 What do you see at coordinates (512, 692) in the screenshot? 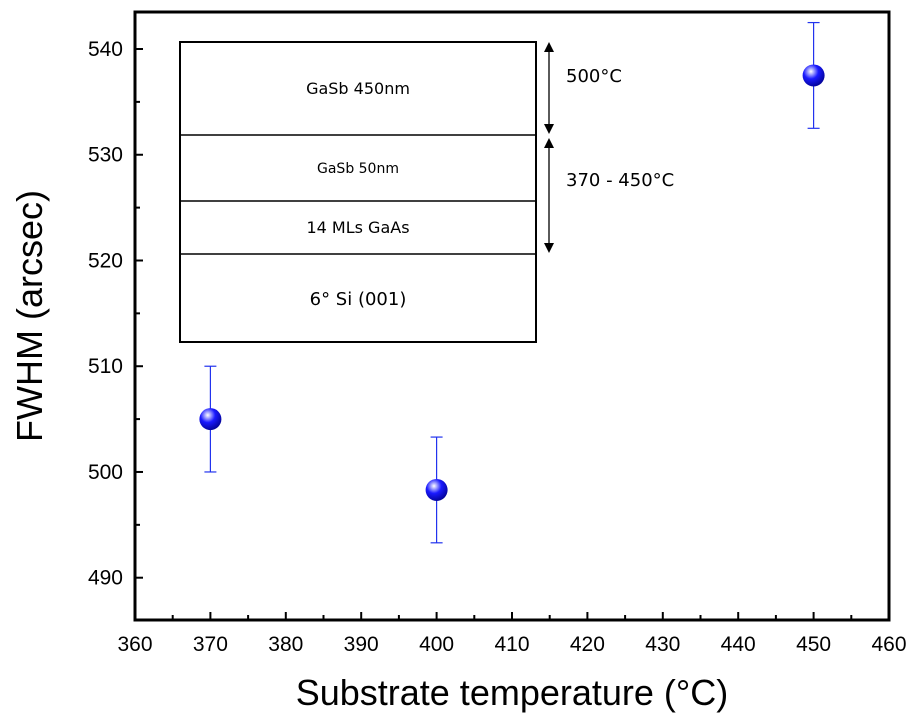
I see `x-axis-title: Substrate temperature (°C)` at bounding box center [512, 692].